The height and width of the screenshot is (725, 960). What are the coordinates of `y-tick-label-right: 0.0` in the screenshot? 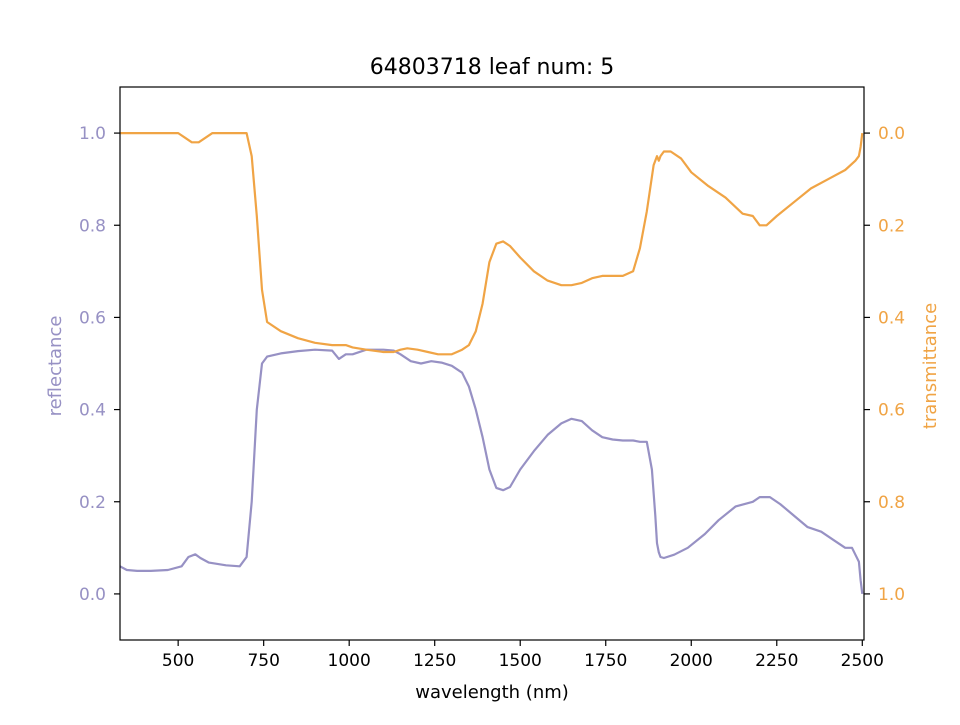 It's located at (891, 134).